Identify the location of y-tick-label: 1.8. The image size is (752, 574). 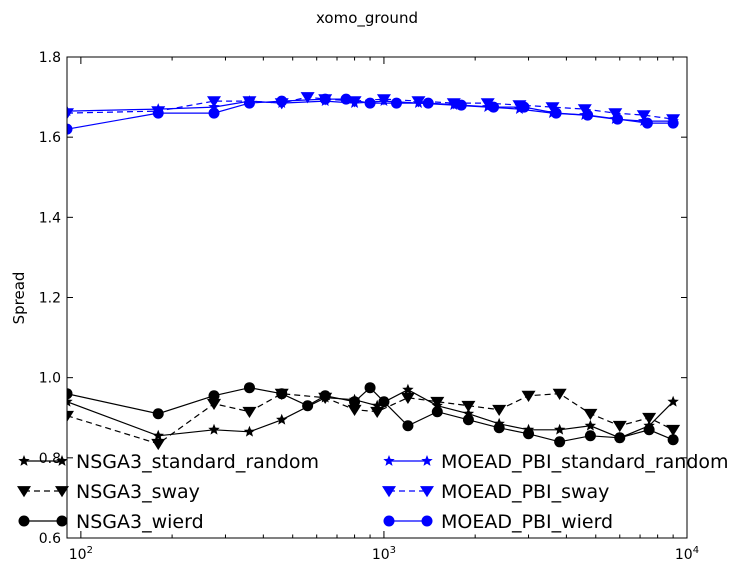
(50, 58).